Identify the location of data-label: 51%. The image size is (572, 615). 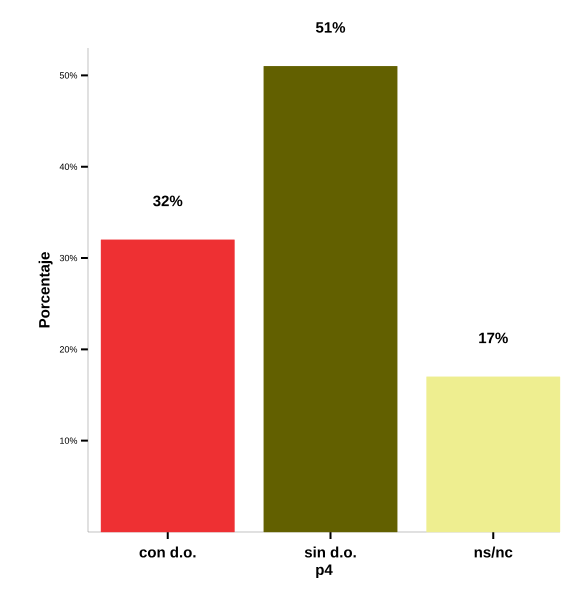
(331, 27).